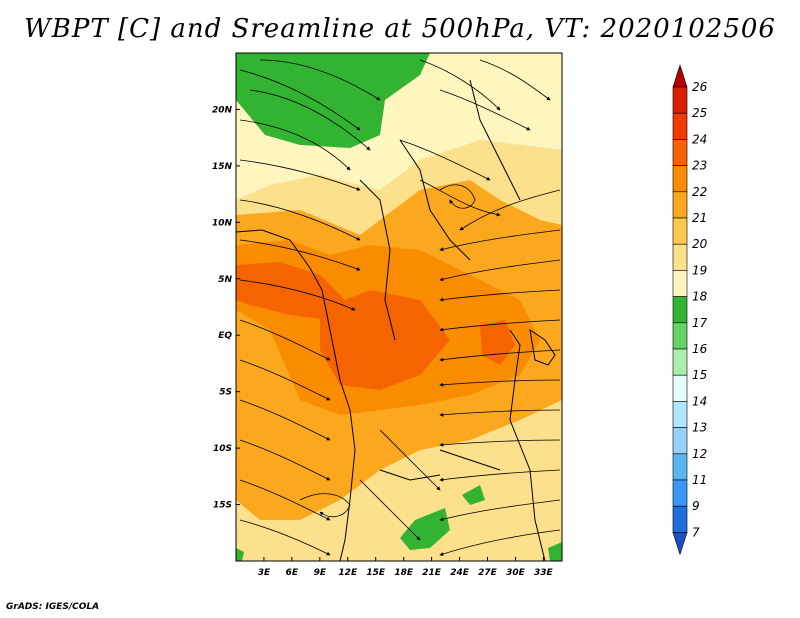 This screenshot has height=618, width=800. Describe the element at coordinates (222, 506) in the screenshot. I see `lat-tick-label: 15S` at that location.